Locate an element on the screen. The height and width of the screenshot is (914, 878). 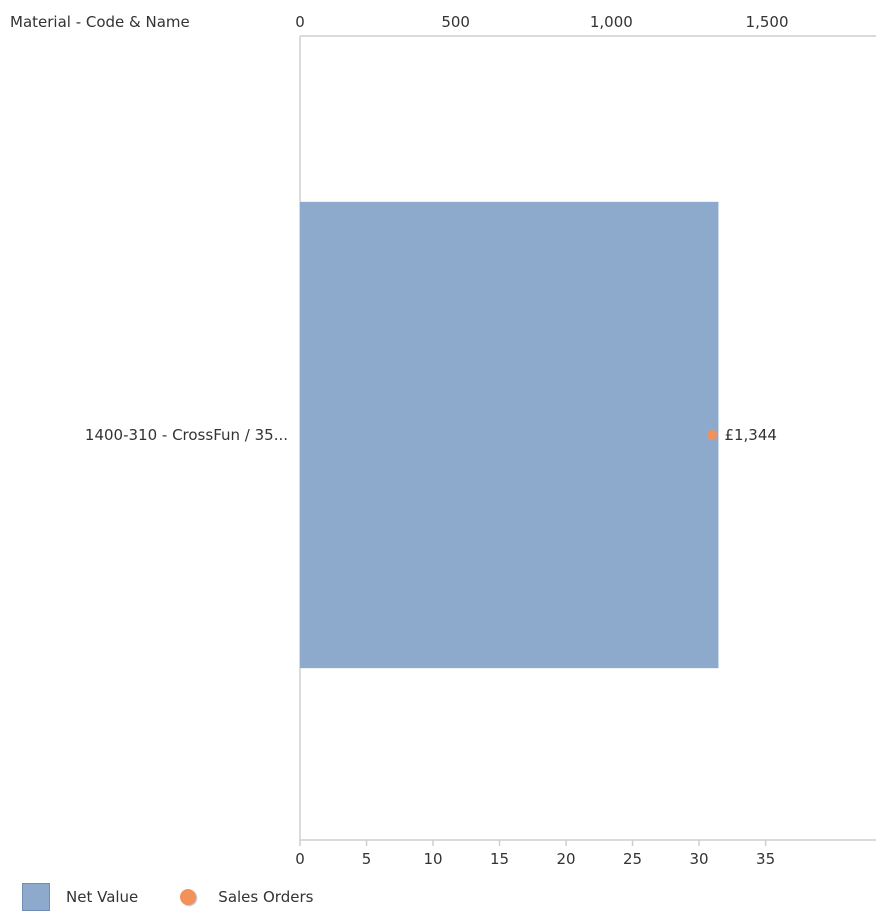
bottom-tick-label: 5 is located at coordinates (367, 859).